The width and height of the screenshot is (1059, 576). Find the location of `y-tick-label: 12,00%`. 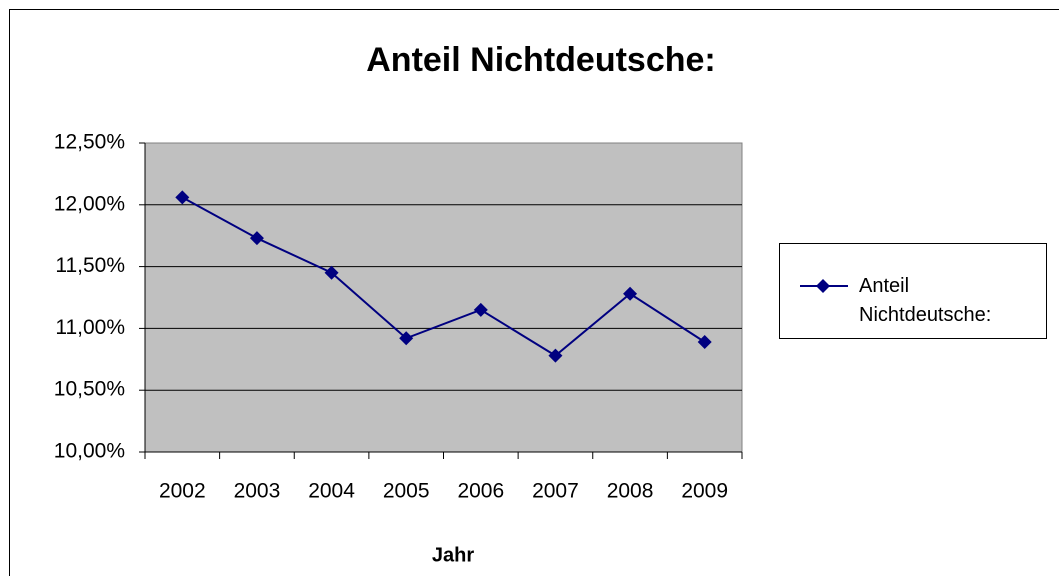

y-tick-label: 12,00% is located at coordinates (89, 203).